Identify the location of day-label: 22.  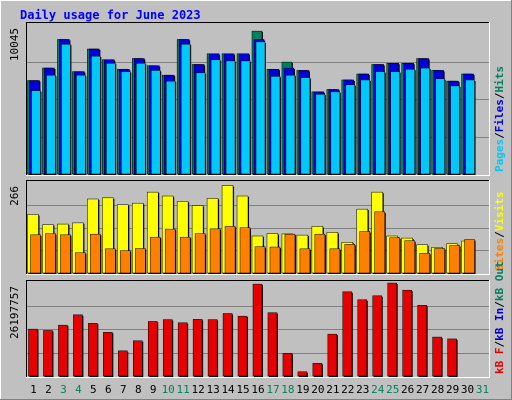
(347, 389).